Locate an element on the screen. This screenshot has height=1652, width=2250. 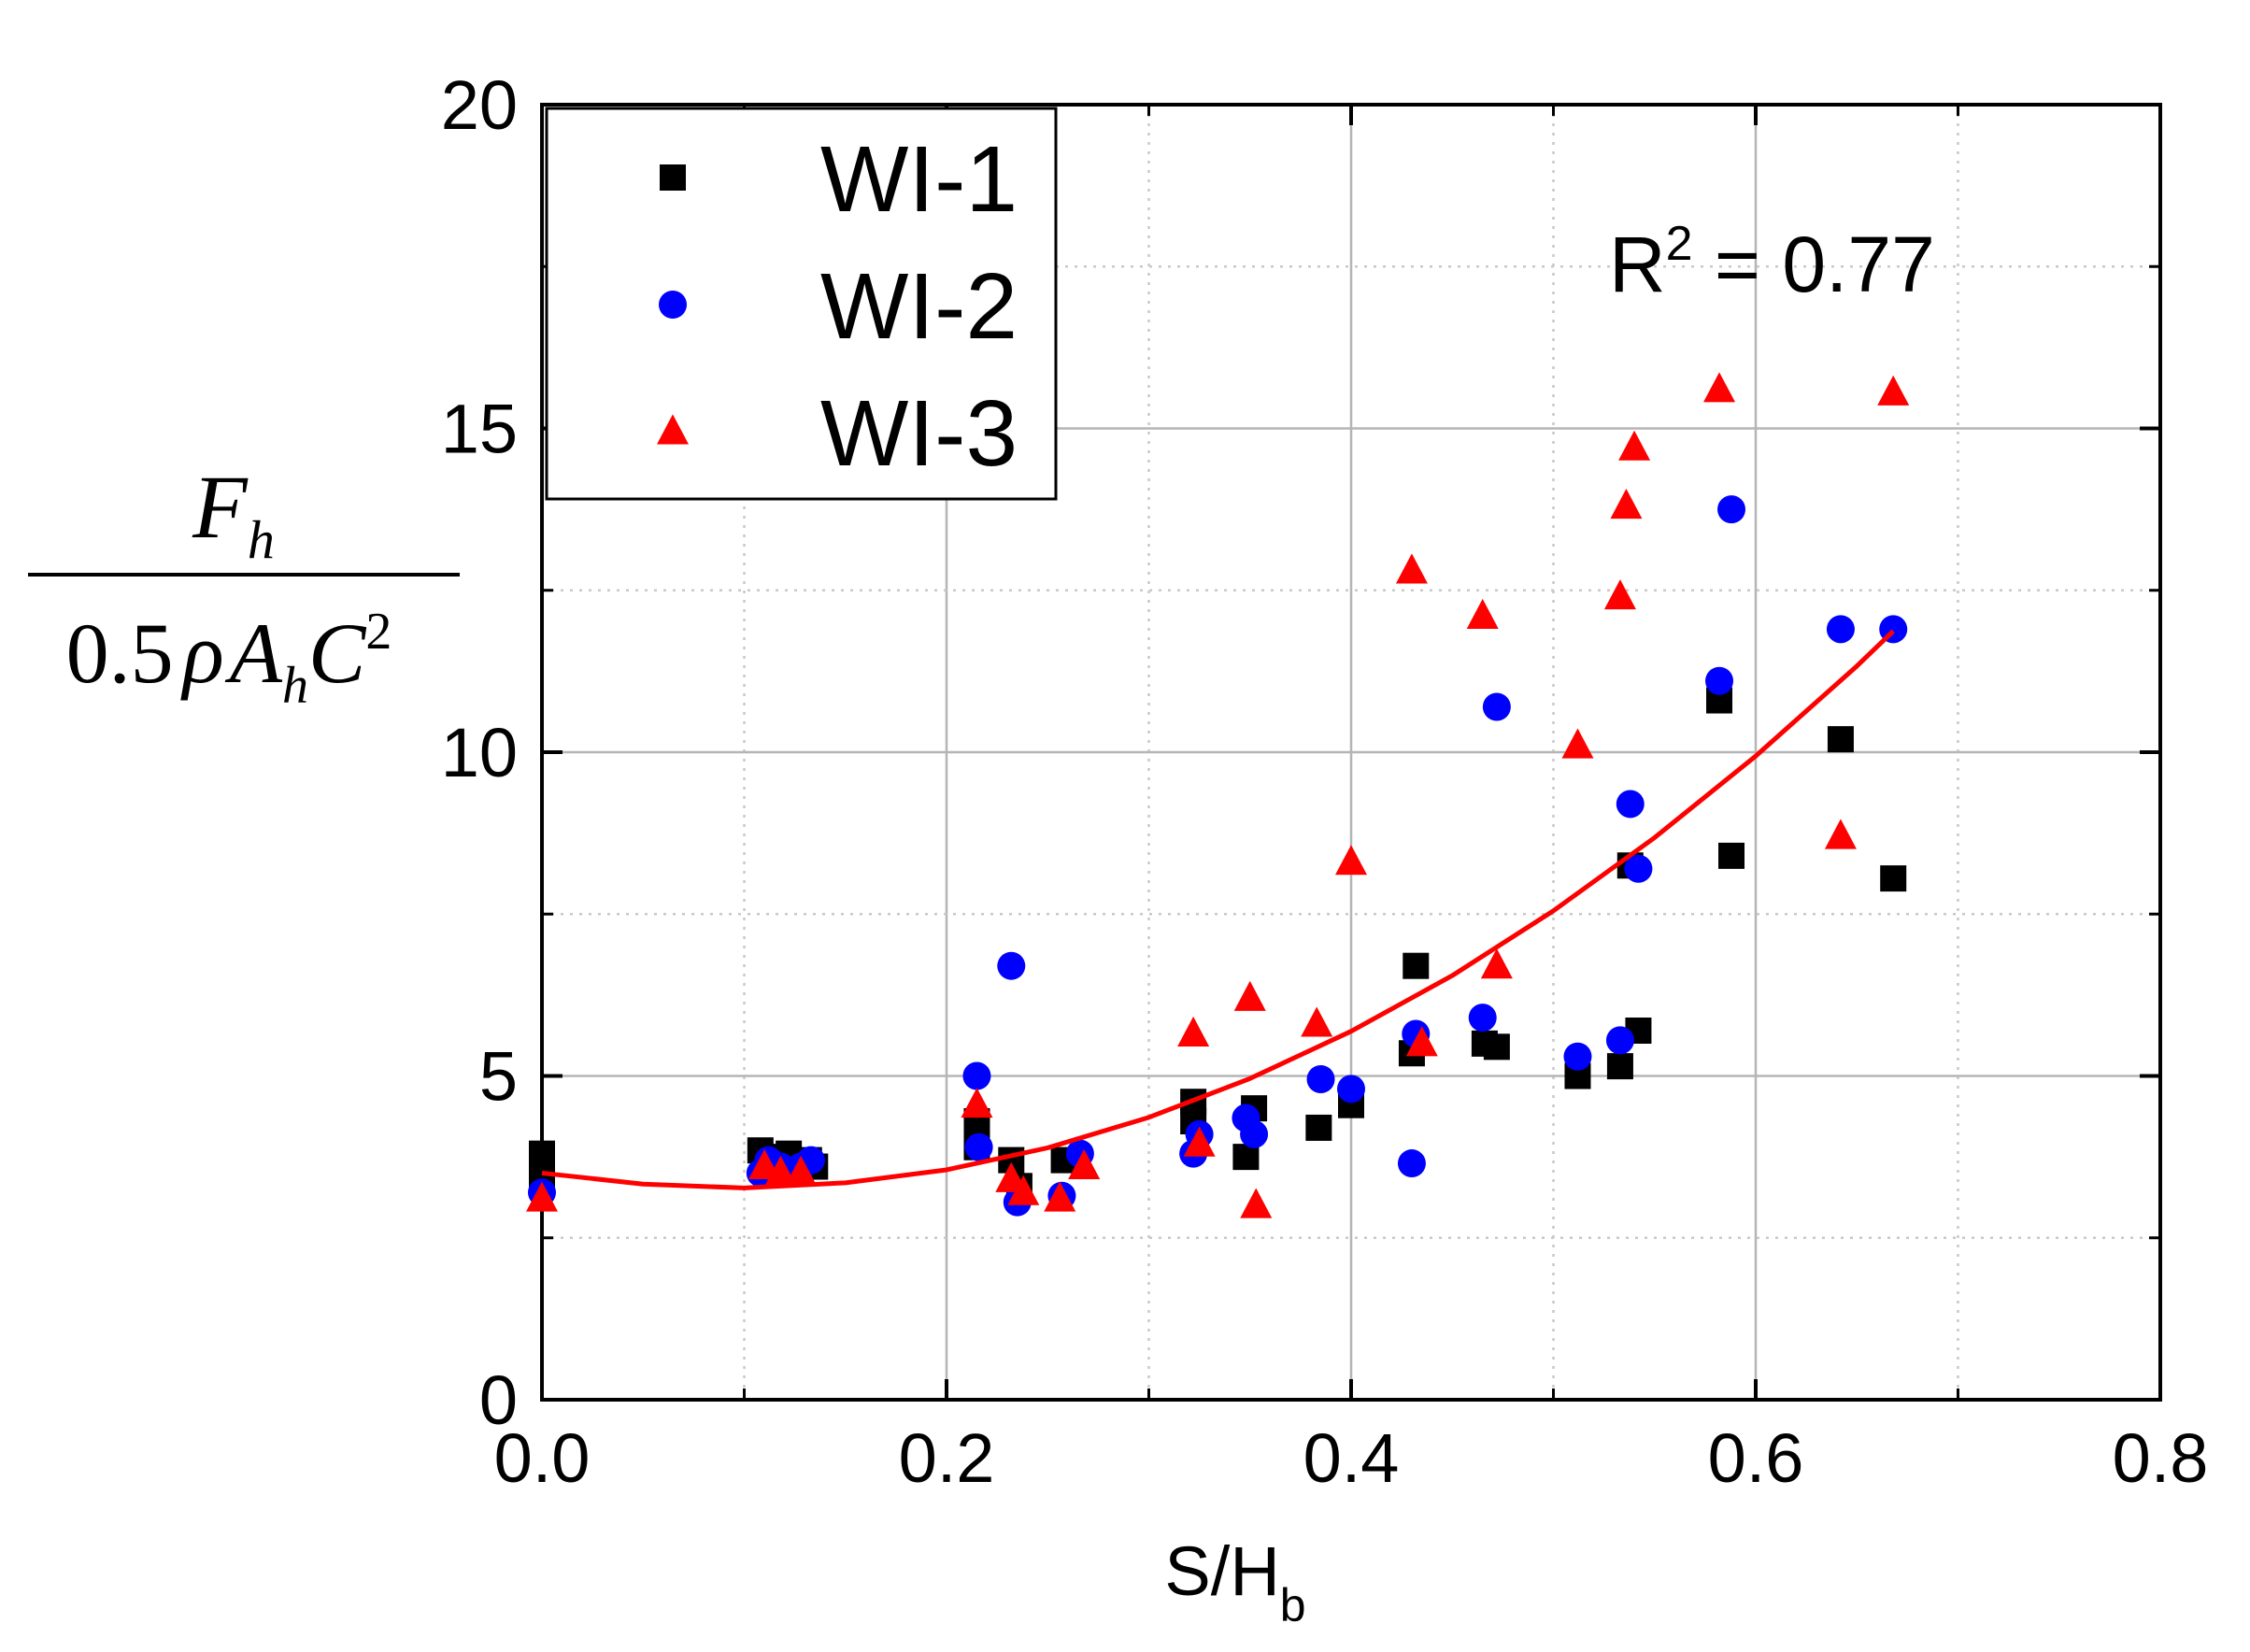
legend-item-wi-3: WI-3 is located at coordinates (837, 434).